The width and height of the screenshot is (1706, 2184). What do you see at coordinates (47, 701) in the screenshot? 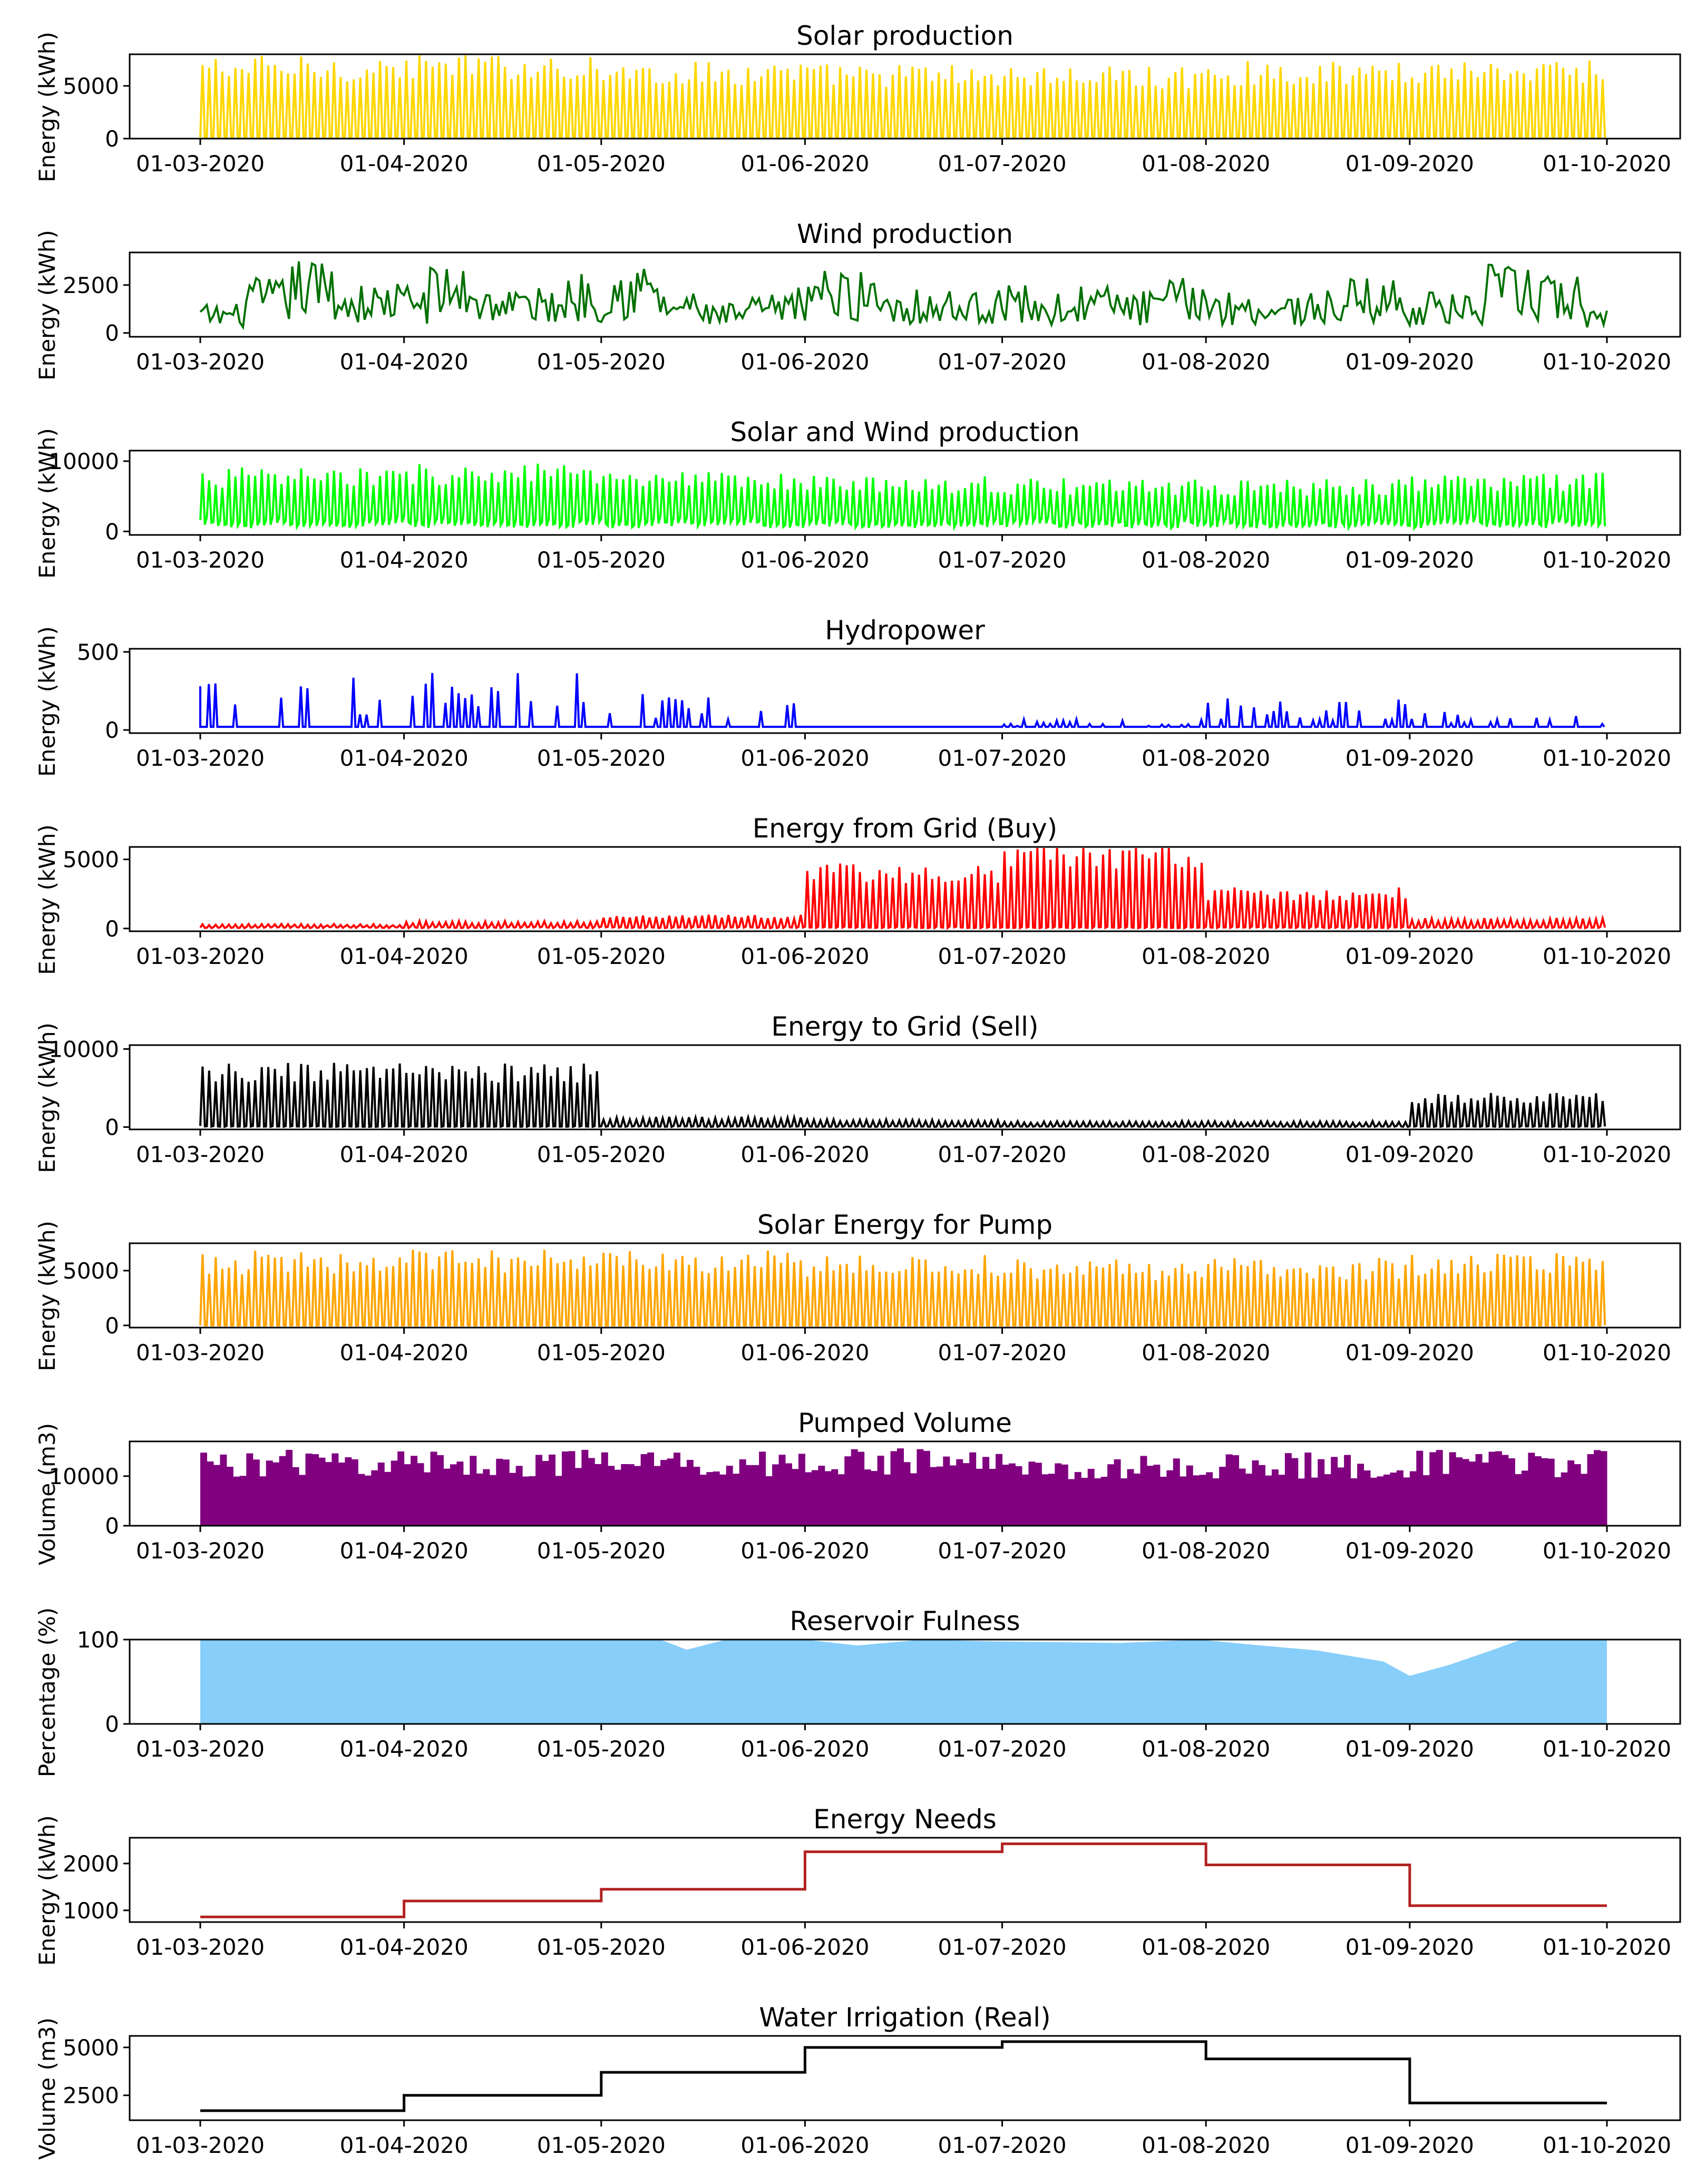
I see `y-axis-label: Energy (kWh)` at bounding box center [47, 701].